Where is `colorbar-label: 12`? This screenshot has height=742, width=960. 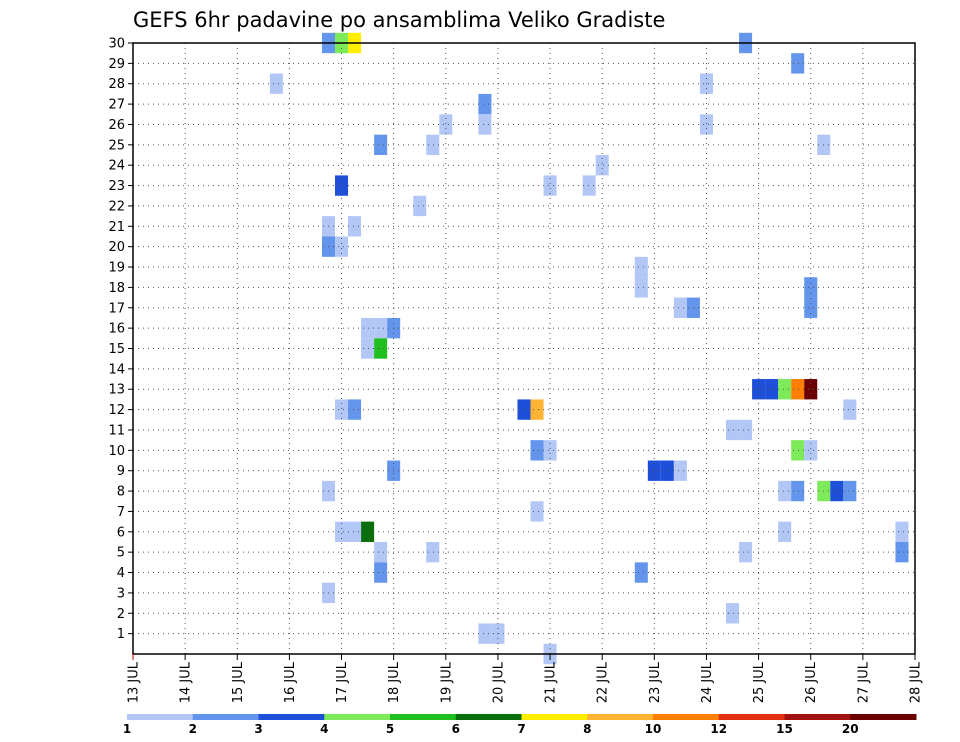 colorbar-label: 12 is located at coordinates (718, 729).